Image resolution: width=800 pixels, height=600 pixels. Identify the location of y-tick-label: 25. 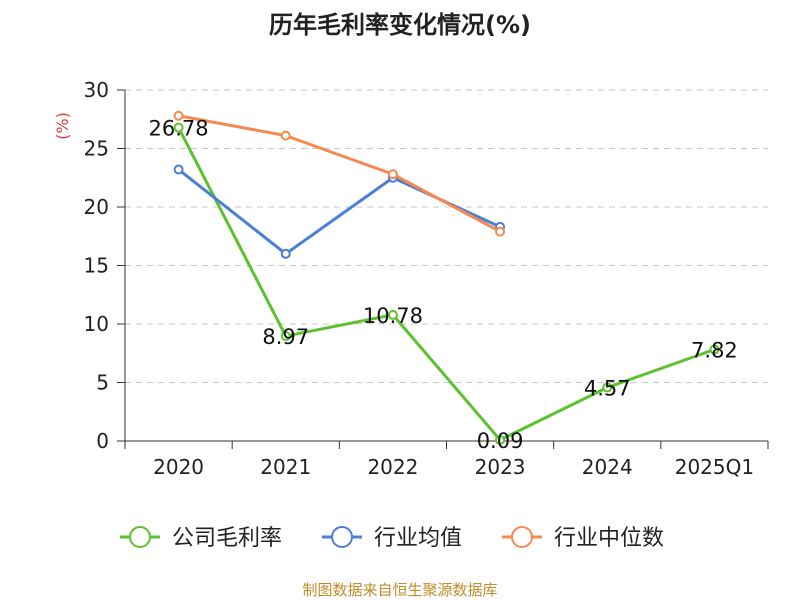
(96, 149).